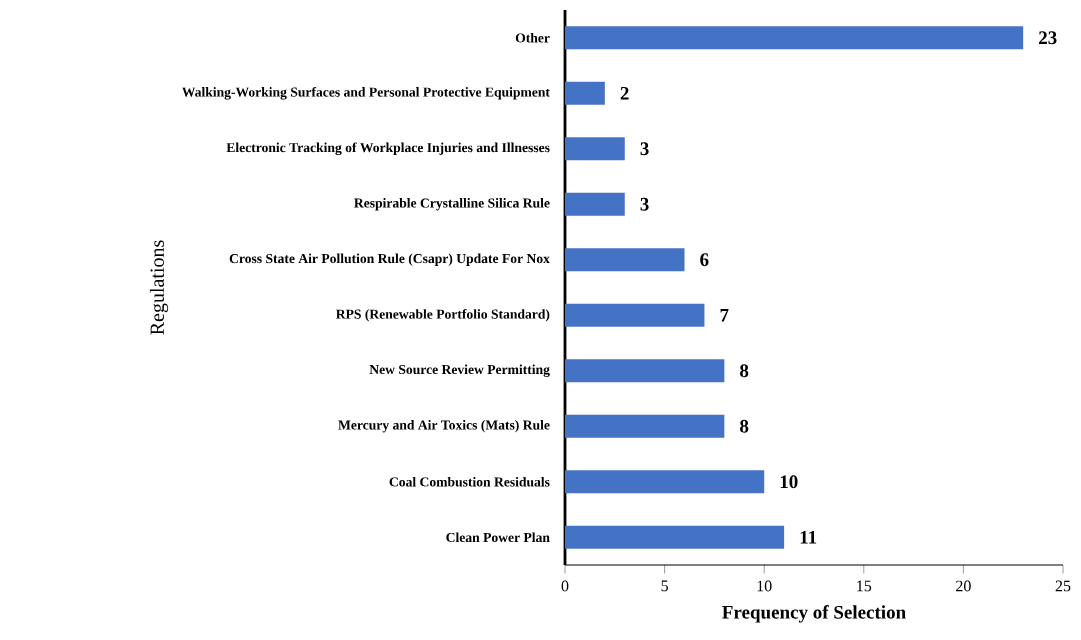 The height and width of the screenshot is (640, 1081). I want to click on y-tick-label: Clean Power Plan, so click(498, 537).